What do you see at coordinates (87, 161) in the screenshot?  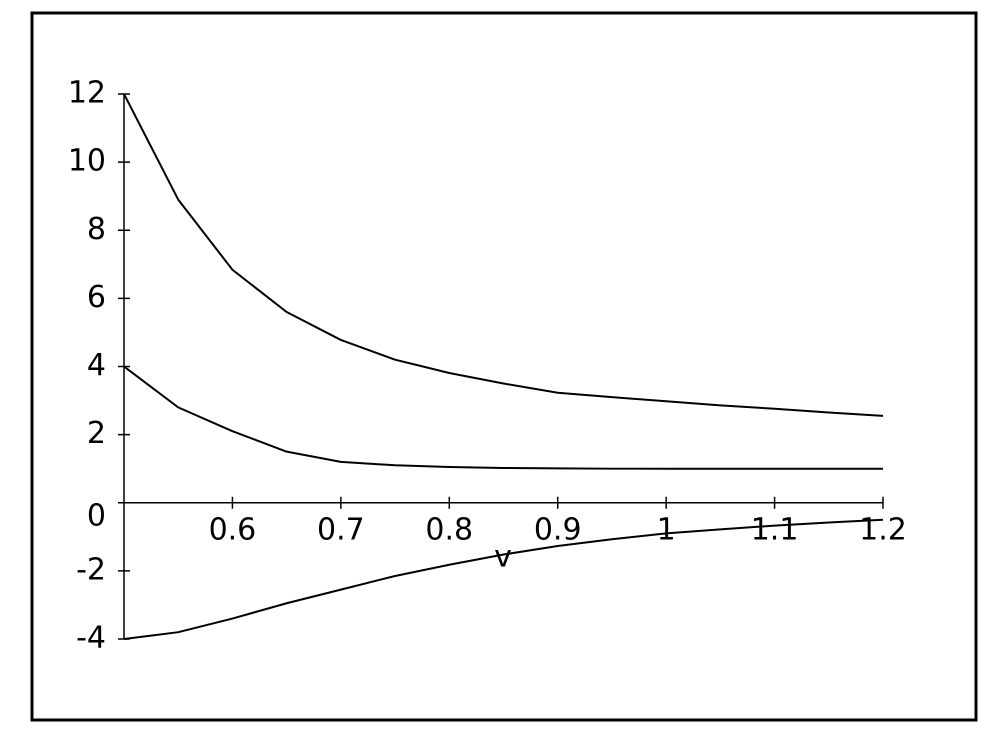 I see `y-tick-label: 10` at bounding box center [87, 161].